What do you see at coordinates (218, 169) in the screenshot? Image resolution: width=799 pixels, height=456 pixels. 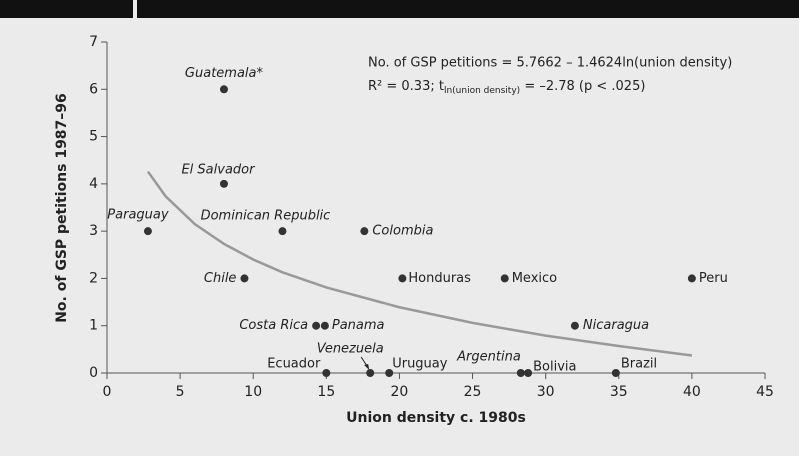 I see `point-label: El Salvador` at bounding box center [218, 169].